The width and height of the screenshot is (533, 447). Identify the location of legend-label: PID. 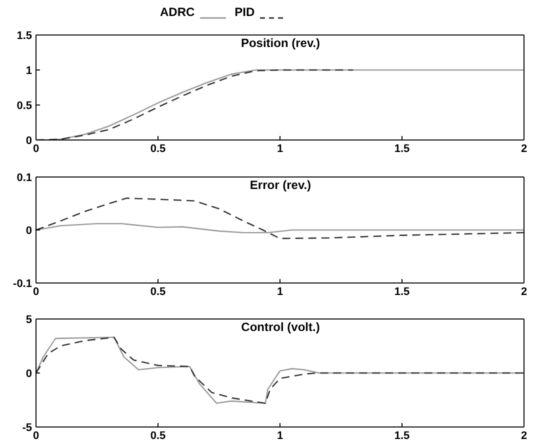
(244, 12).